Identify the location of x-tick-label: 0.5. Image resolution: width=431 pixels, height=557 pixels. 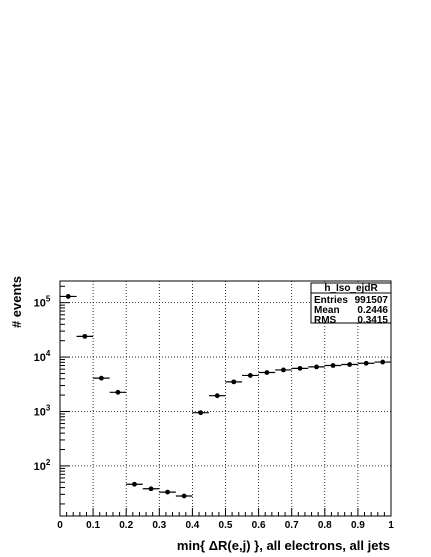
(226, 525).